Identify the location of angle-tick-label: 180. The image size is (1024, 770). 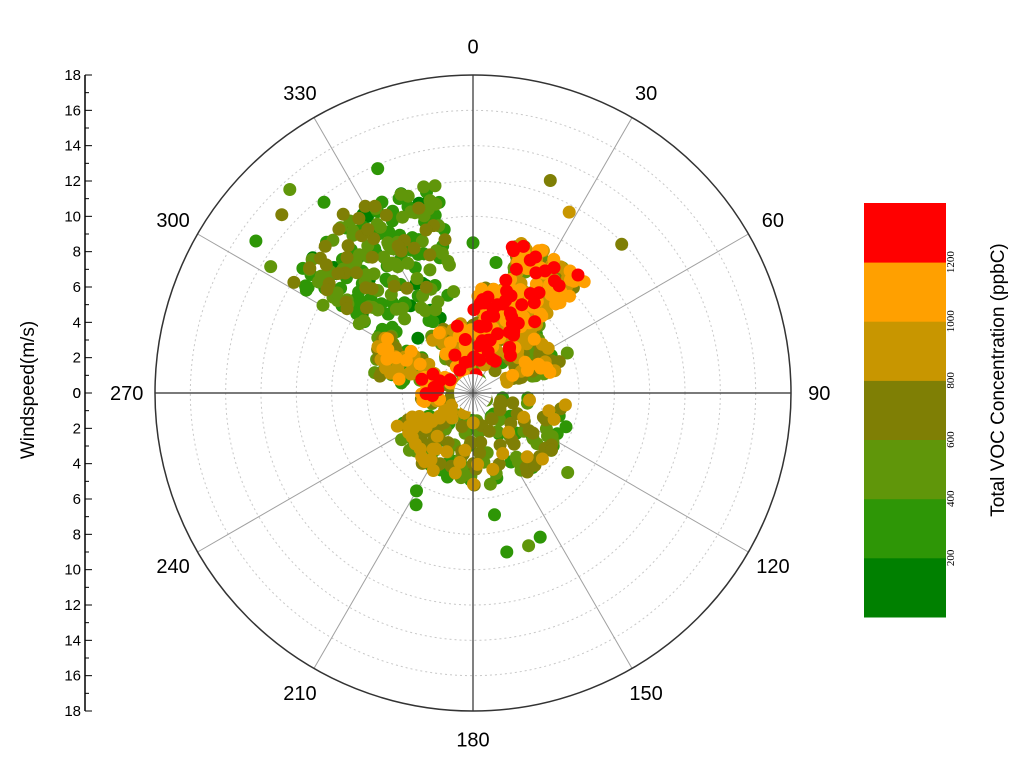
(472, 740).